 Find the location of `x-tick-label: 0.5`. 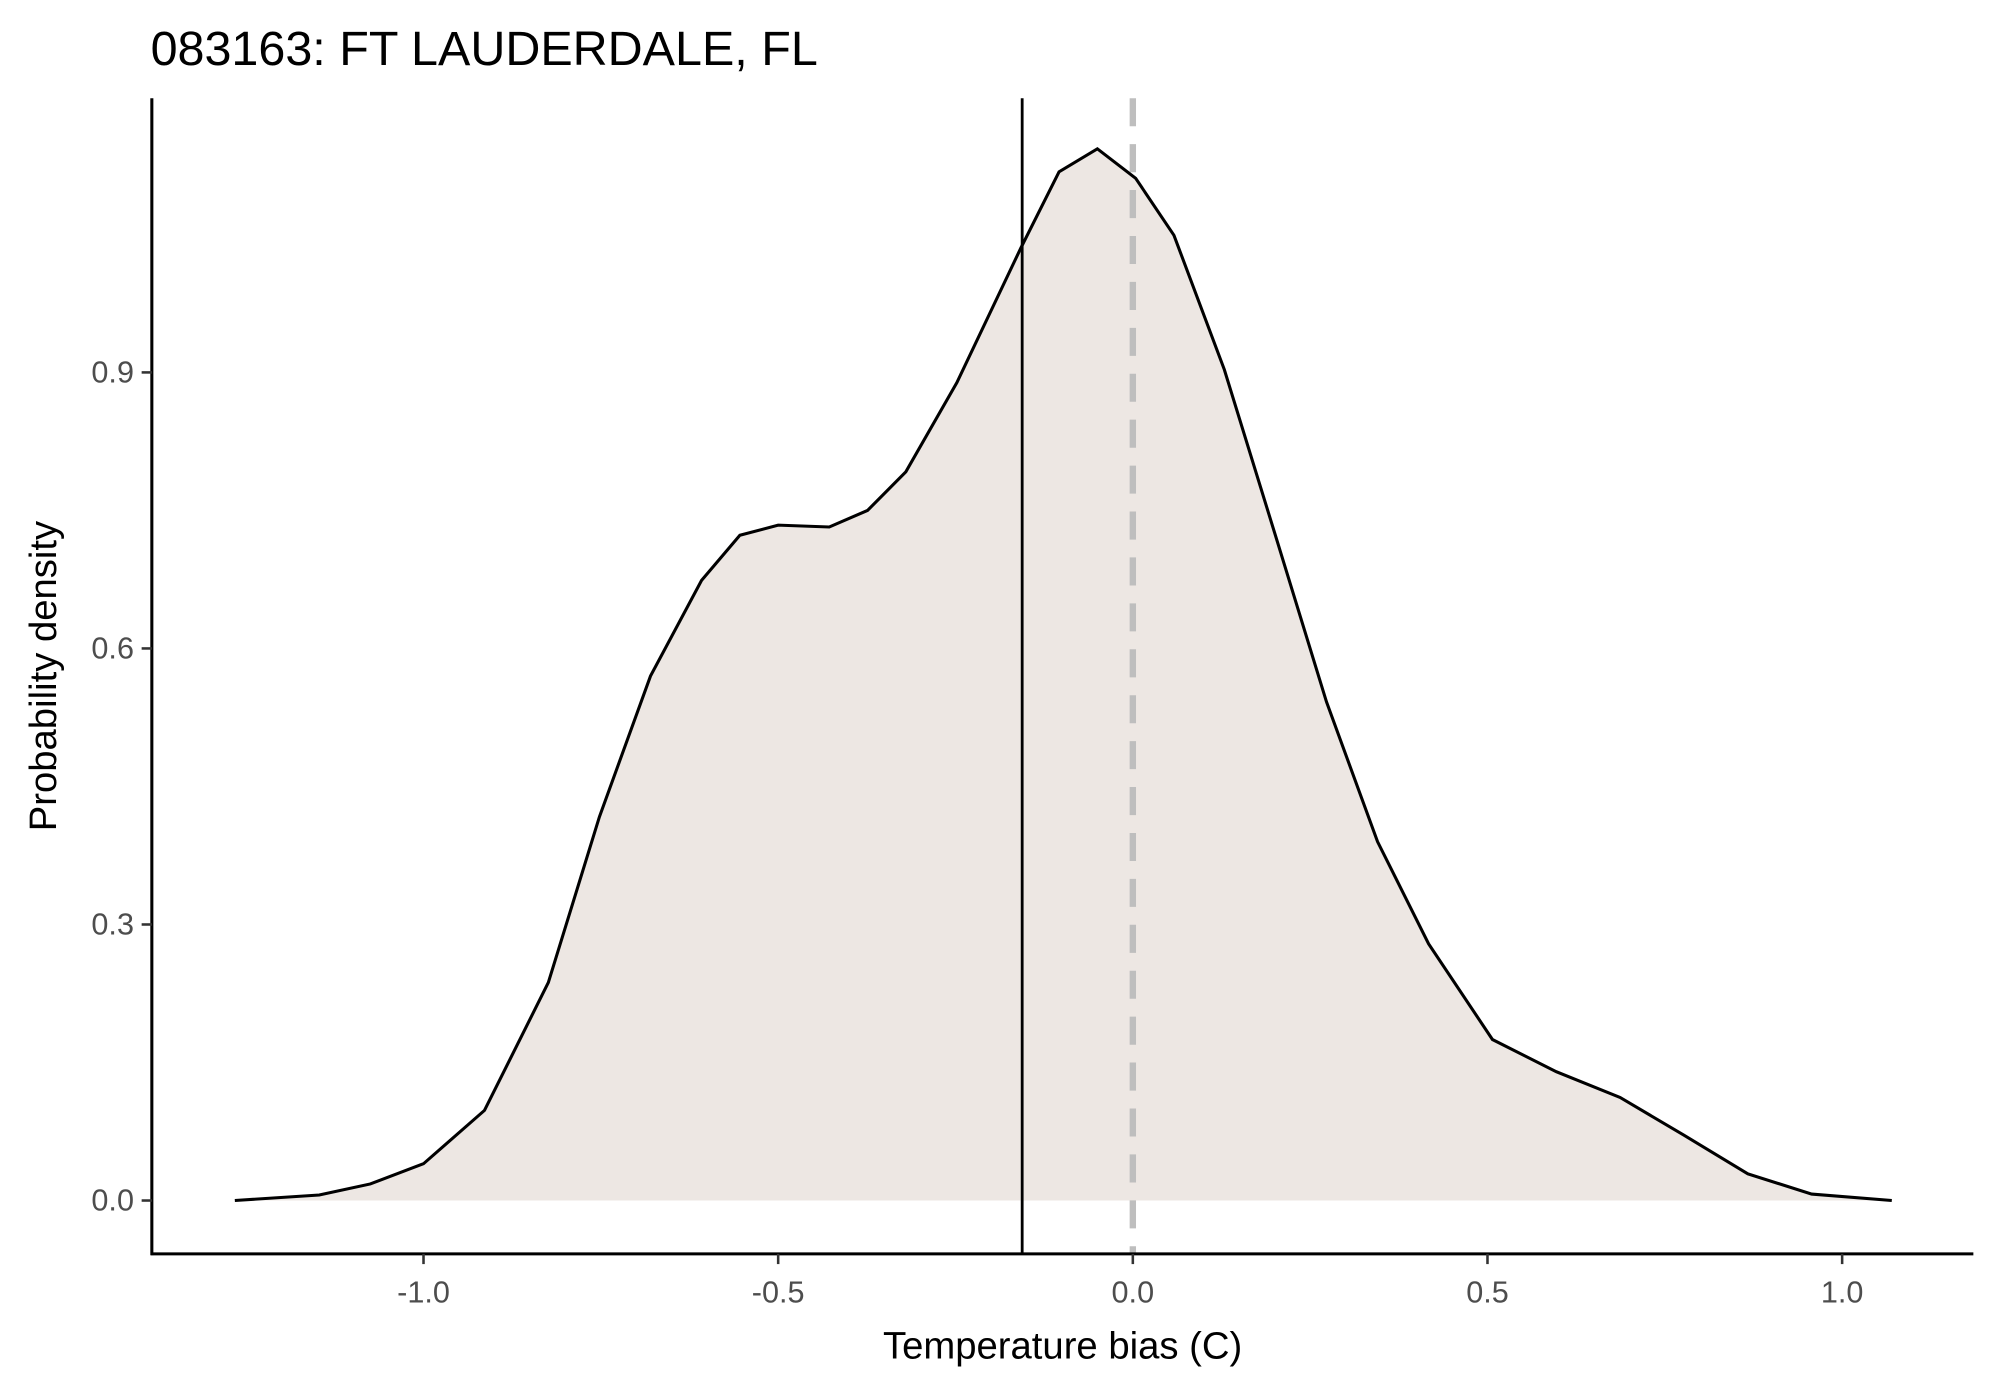

x-tick-label: 0.5 is located at coordinates (1487, 1292).